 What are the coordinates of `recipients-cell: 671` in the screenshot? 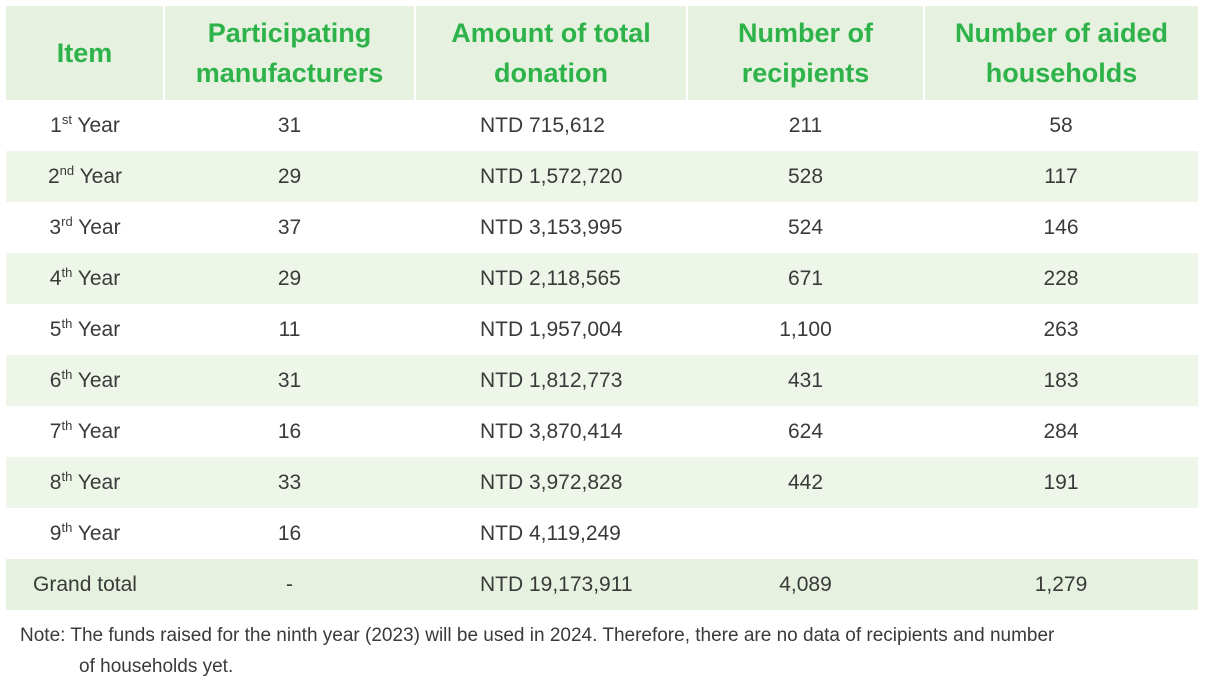 It's located at (805, 278).